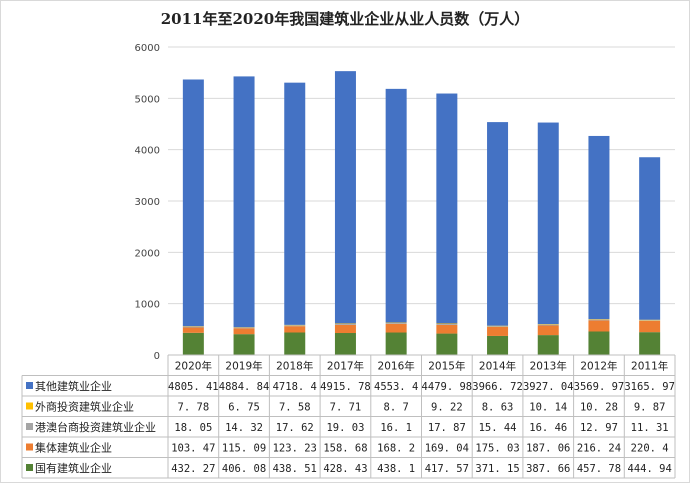 This screenshot has height=483, width=690. Describe the element at coordinates (84, 407) in the screenshot. I see `legend-label: 外商投资建筑业企业` at that location.